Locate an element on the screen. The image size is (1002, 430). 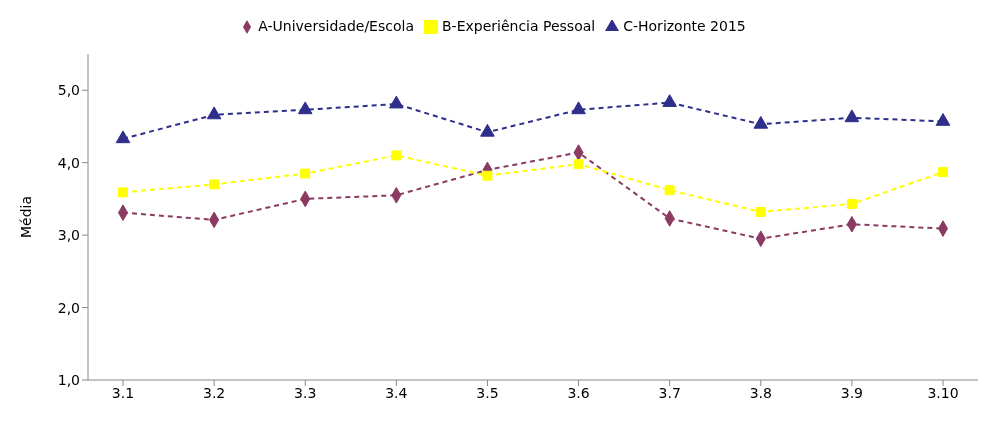
y-tick-label: 4,0 is located at coordinates (68, 162).